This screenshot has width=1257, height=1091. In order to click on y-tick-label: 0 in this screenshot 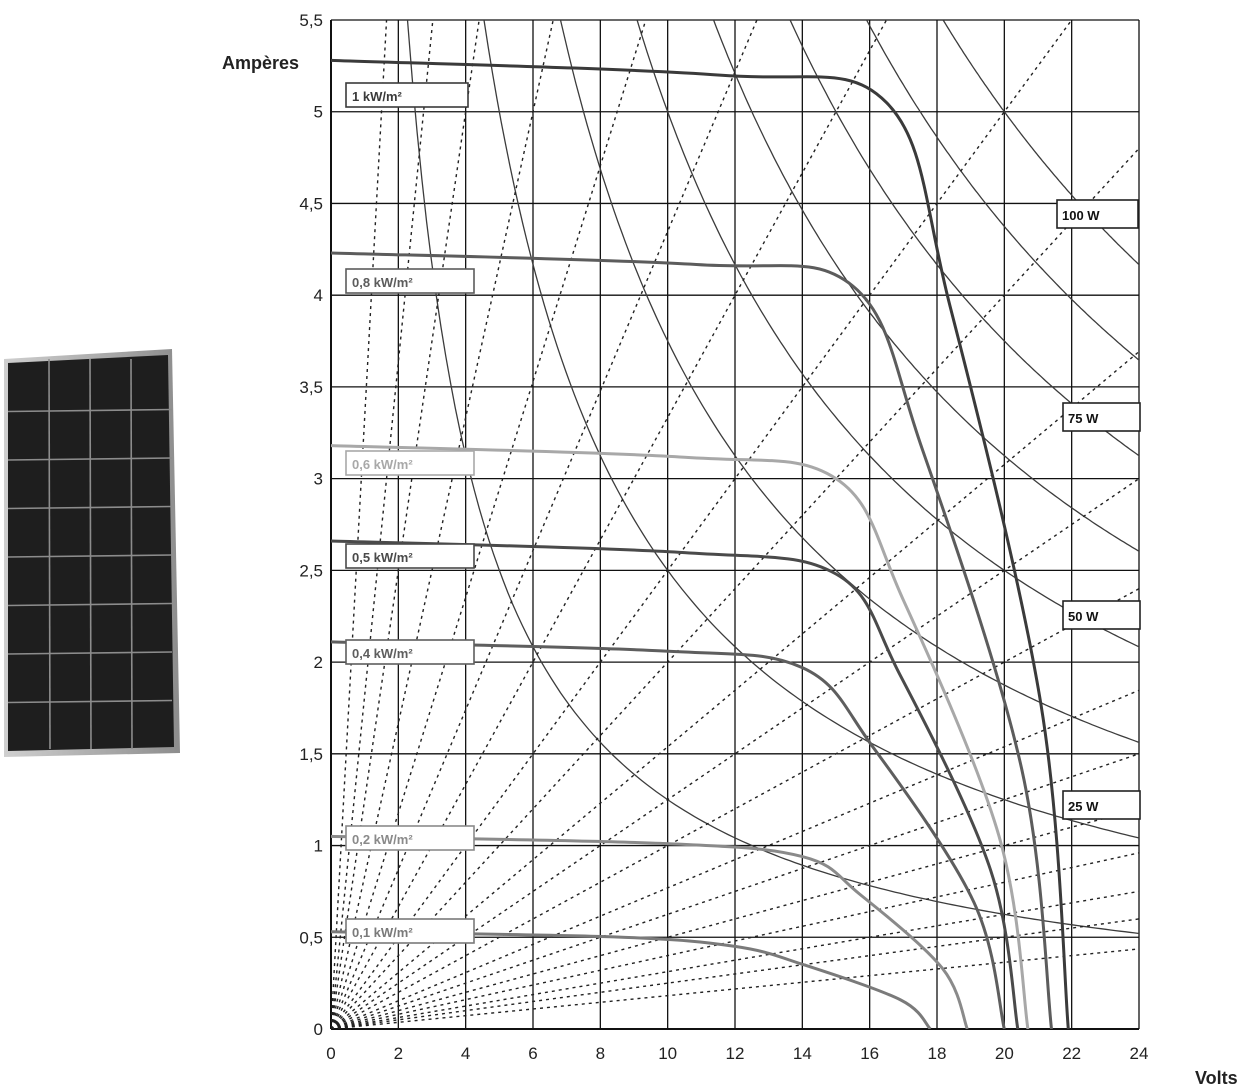, I will do `click(318, 1029)`.